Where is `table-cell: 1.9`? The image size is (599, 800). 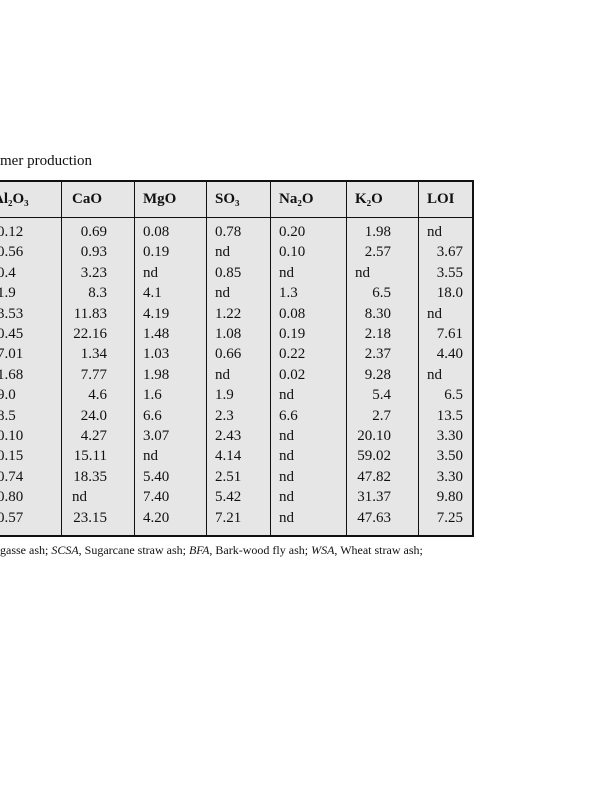
table-cell: 1.9 is located at coordinates (224, 395).